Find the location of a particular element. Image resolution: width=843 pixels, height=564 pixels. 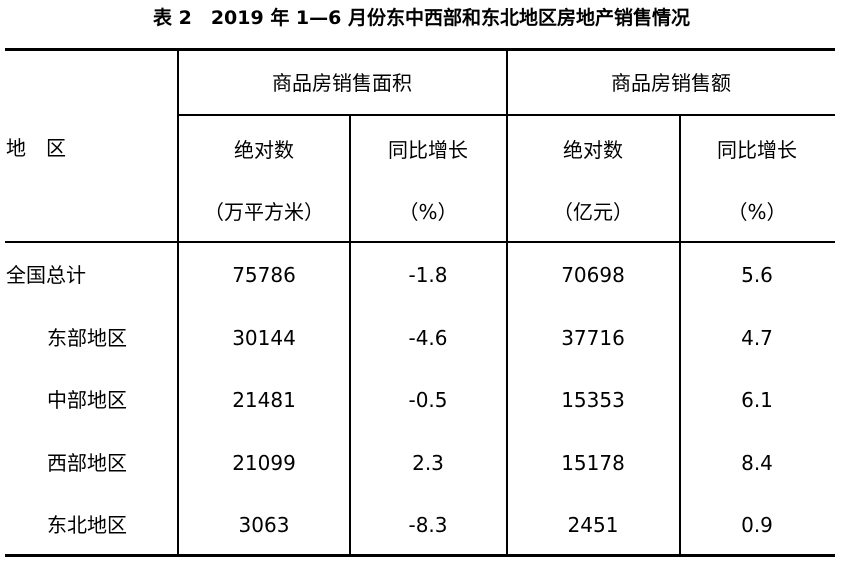

row-label: 西部地区 is located at coordinates (87, 462).